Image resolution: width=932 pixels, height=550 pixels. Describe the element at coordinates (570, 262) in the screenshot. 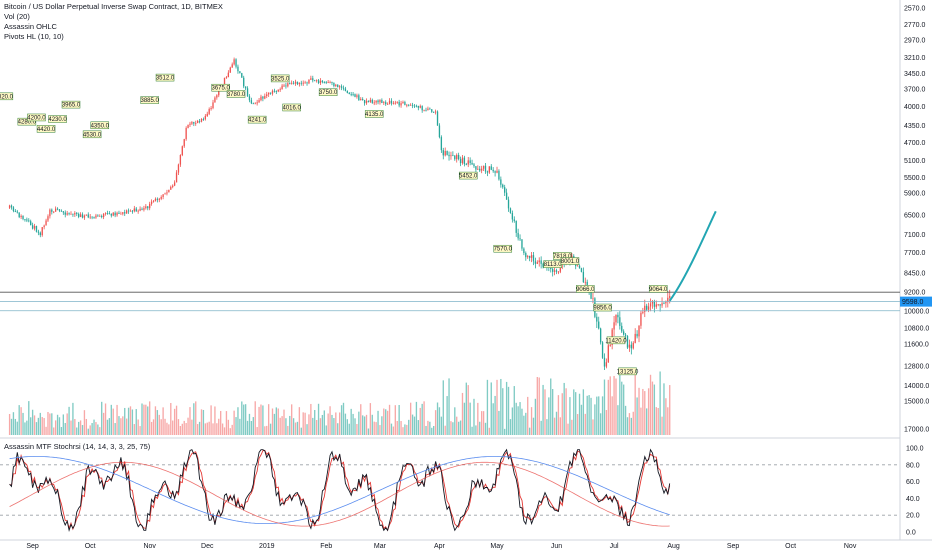

I see `pivot-label: 8001.0` at that location.